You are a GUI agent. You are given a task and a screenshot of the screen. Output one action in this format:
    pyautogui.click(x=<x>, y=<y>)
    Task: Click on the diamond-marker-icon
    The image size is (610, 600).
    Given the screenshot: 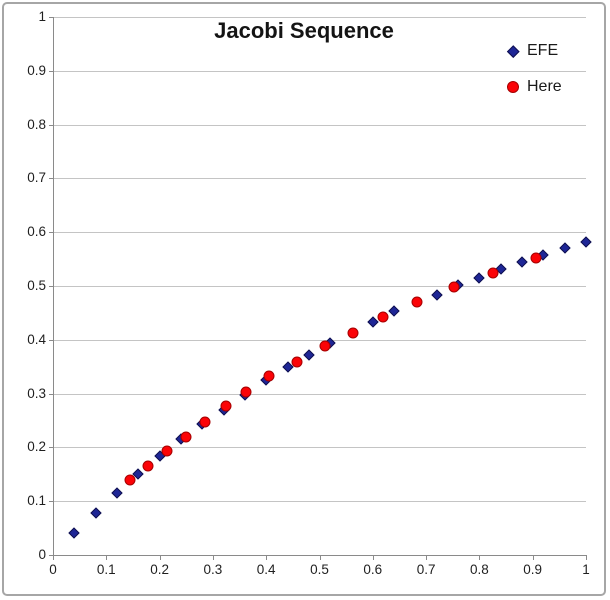 What is the action you would take?
    pyautogui.click(x=513, y=51)
    